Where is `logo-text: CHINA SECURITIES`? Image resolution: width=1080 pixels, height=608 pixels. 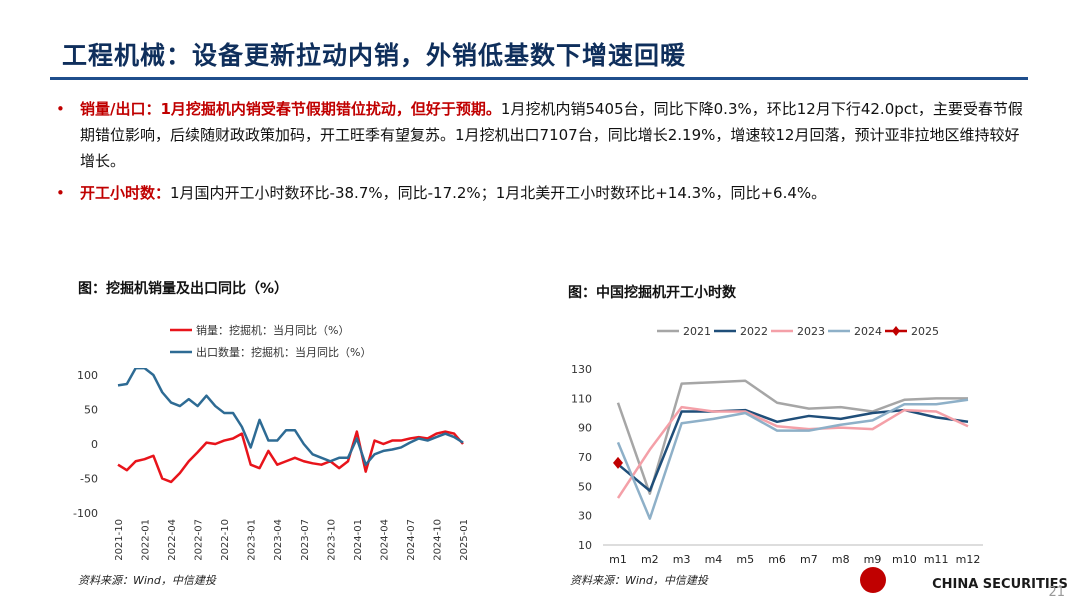 logo-text: CHINA SECURITIES is located at coordinates (1000, 584).